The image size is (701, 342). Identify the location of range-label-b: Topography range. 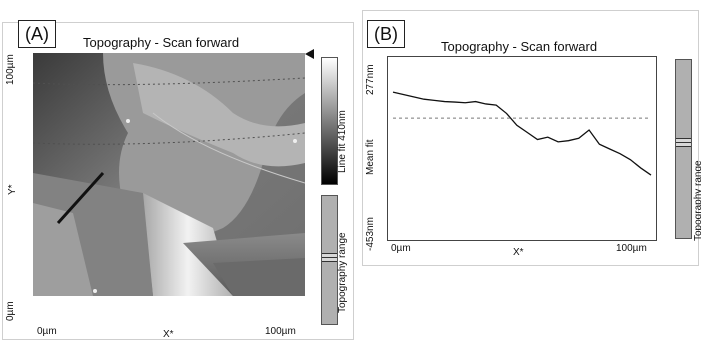
(697, 200).